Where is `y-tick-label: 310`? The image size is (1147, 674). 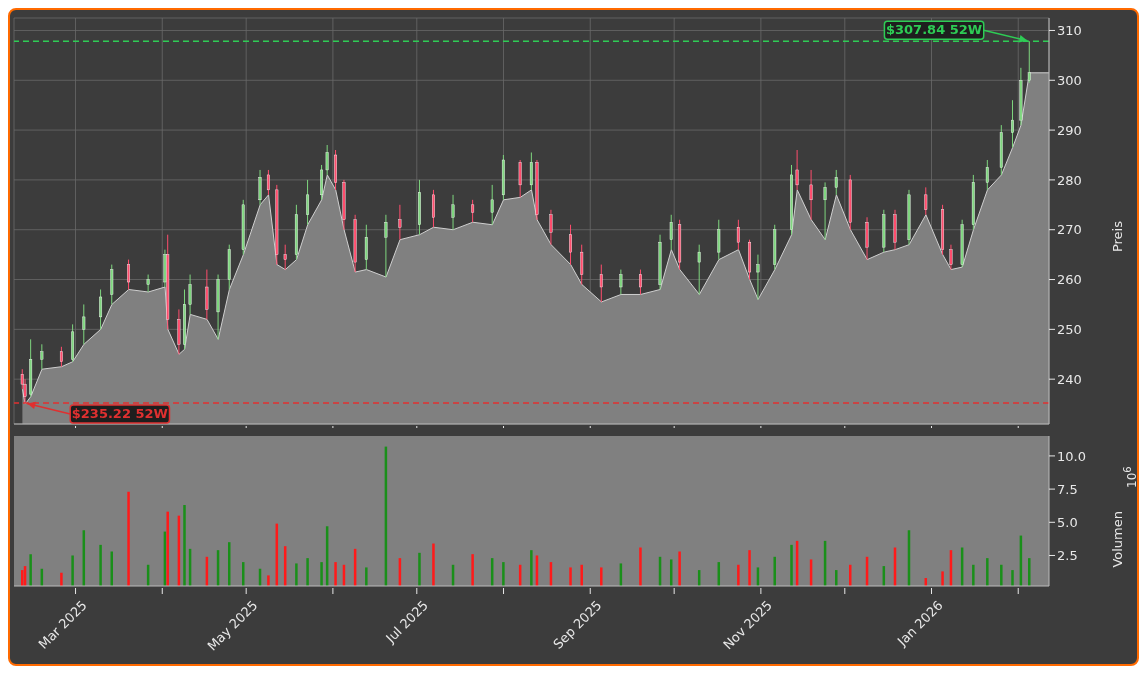
y-tick-label: 310 is located at coordinates (1069, 31).